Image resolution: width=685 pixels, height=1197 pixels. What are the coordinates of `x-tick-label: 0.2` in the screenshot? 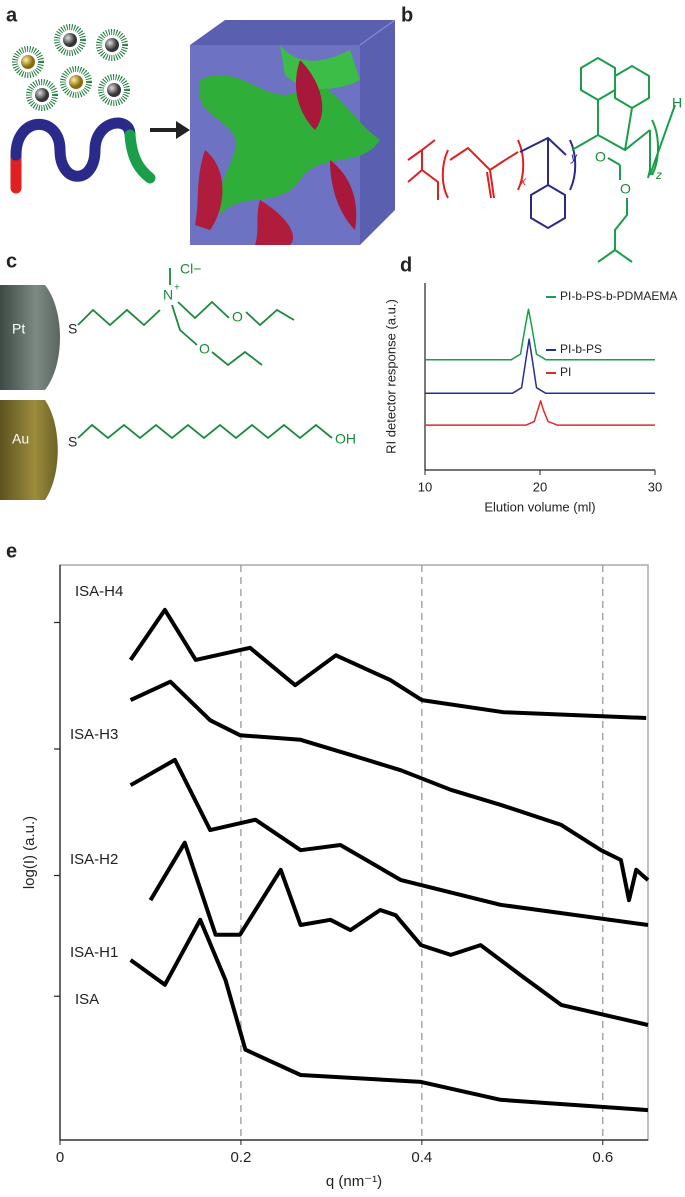 It's located at (240, 1157).